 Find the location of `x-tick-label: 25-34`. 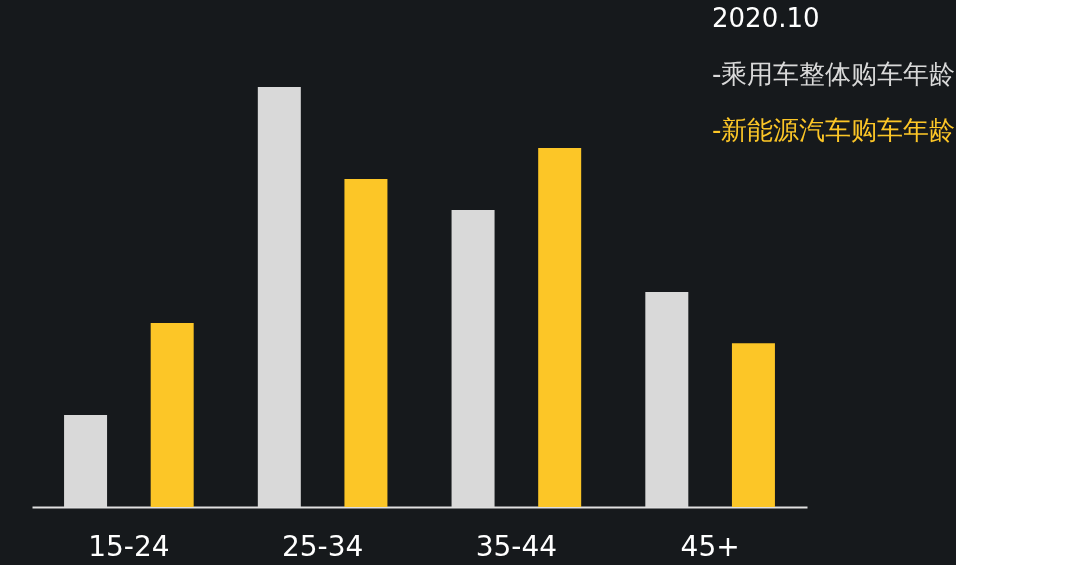

x-tick-label: 25-34 is located at coordinates (322, 546).